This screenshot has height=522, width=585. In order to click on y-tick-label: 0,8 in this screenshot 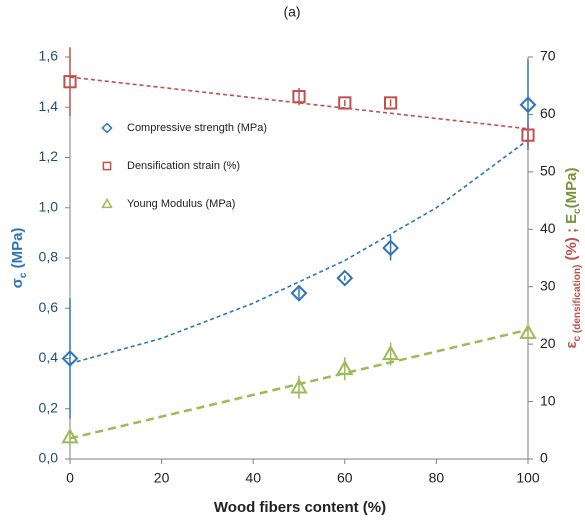, I will do `click(49, 257)`.